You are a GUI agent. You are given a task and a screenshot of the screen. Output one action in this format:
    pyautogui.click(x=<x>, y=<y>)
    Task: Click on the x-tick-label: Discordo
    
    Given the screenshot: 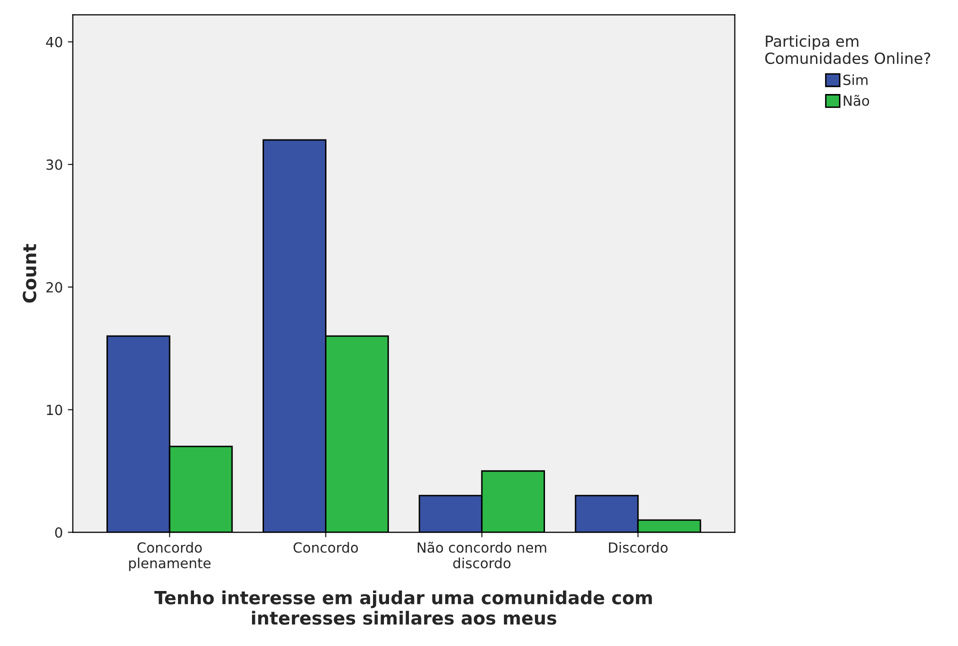 What is the action you would take?
    pyautogui.click(x=638, y=547)
    